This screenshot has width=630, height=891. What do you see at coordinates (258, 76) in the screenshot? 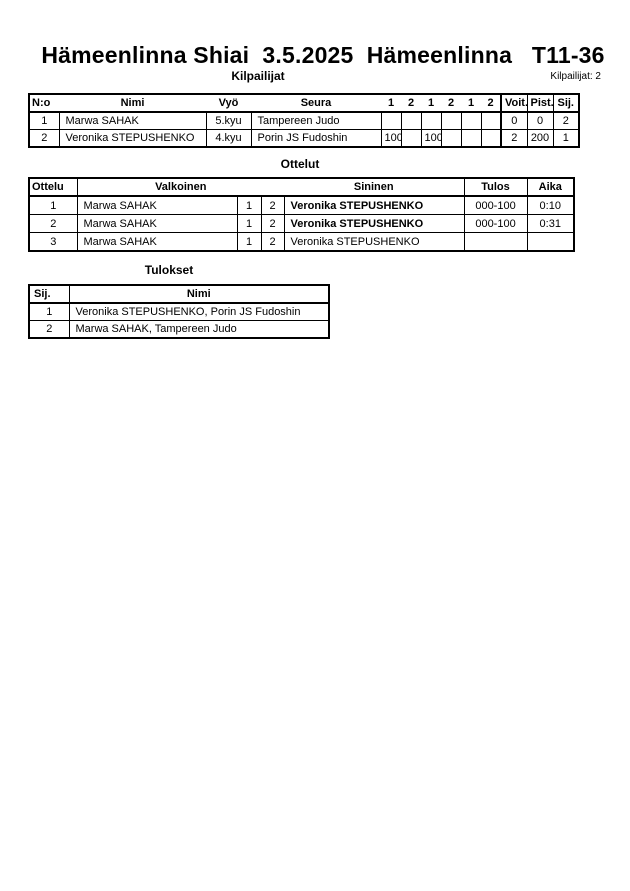
I see `kilpailijat-section-heading: Kilpailijat` at bounding box center [258, 76].